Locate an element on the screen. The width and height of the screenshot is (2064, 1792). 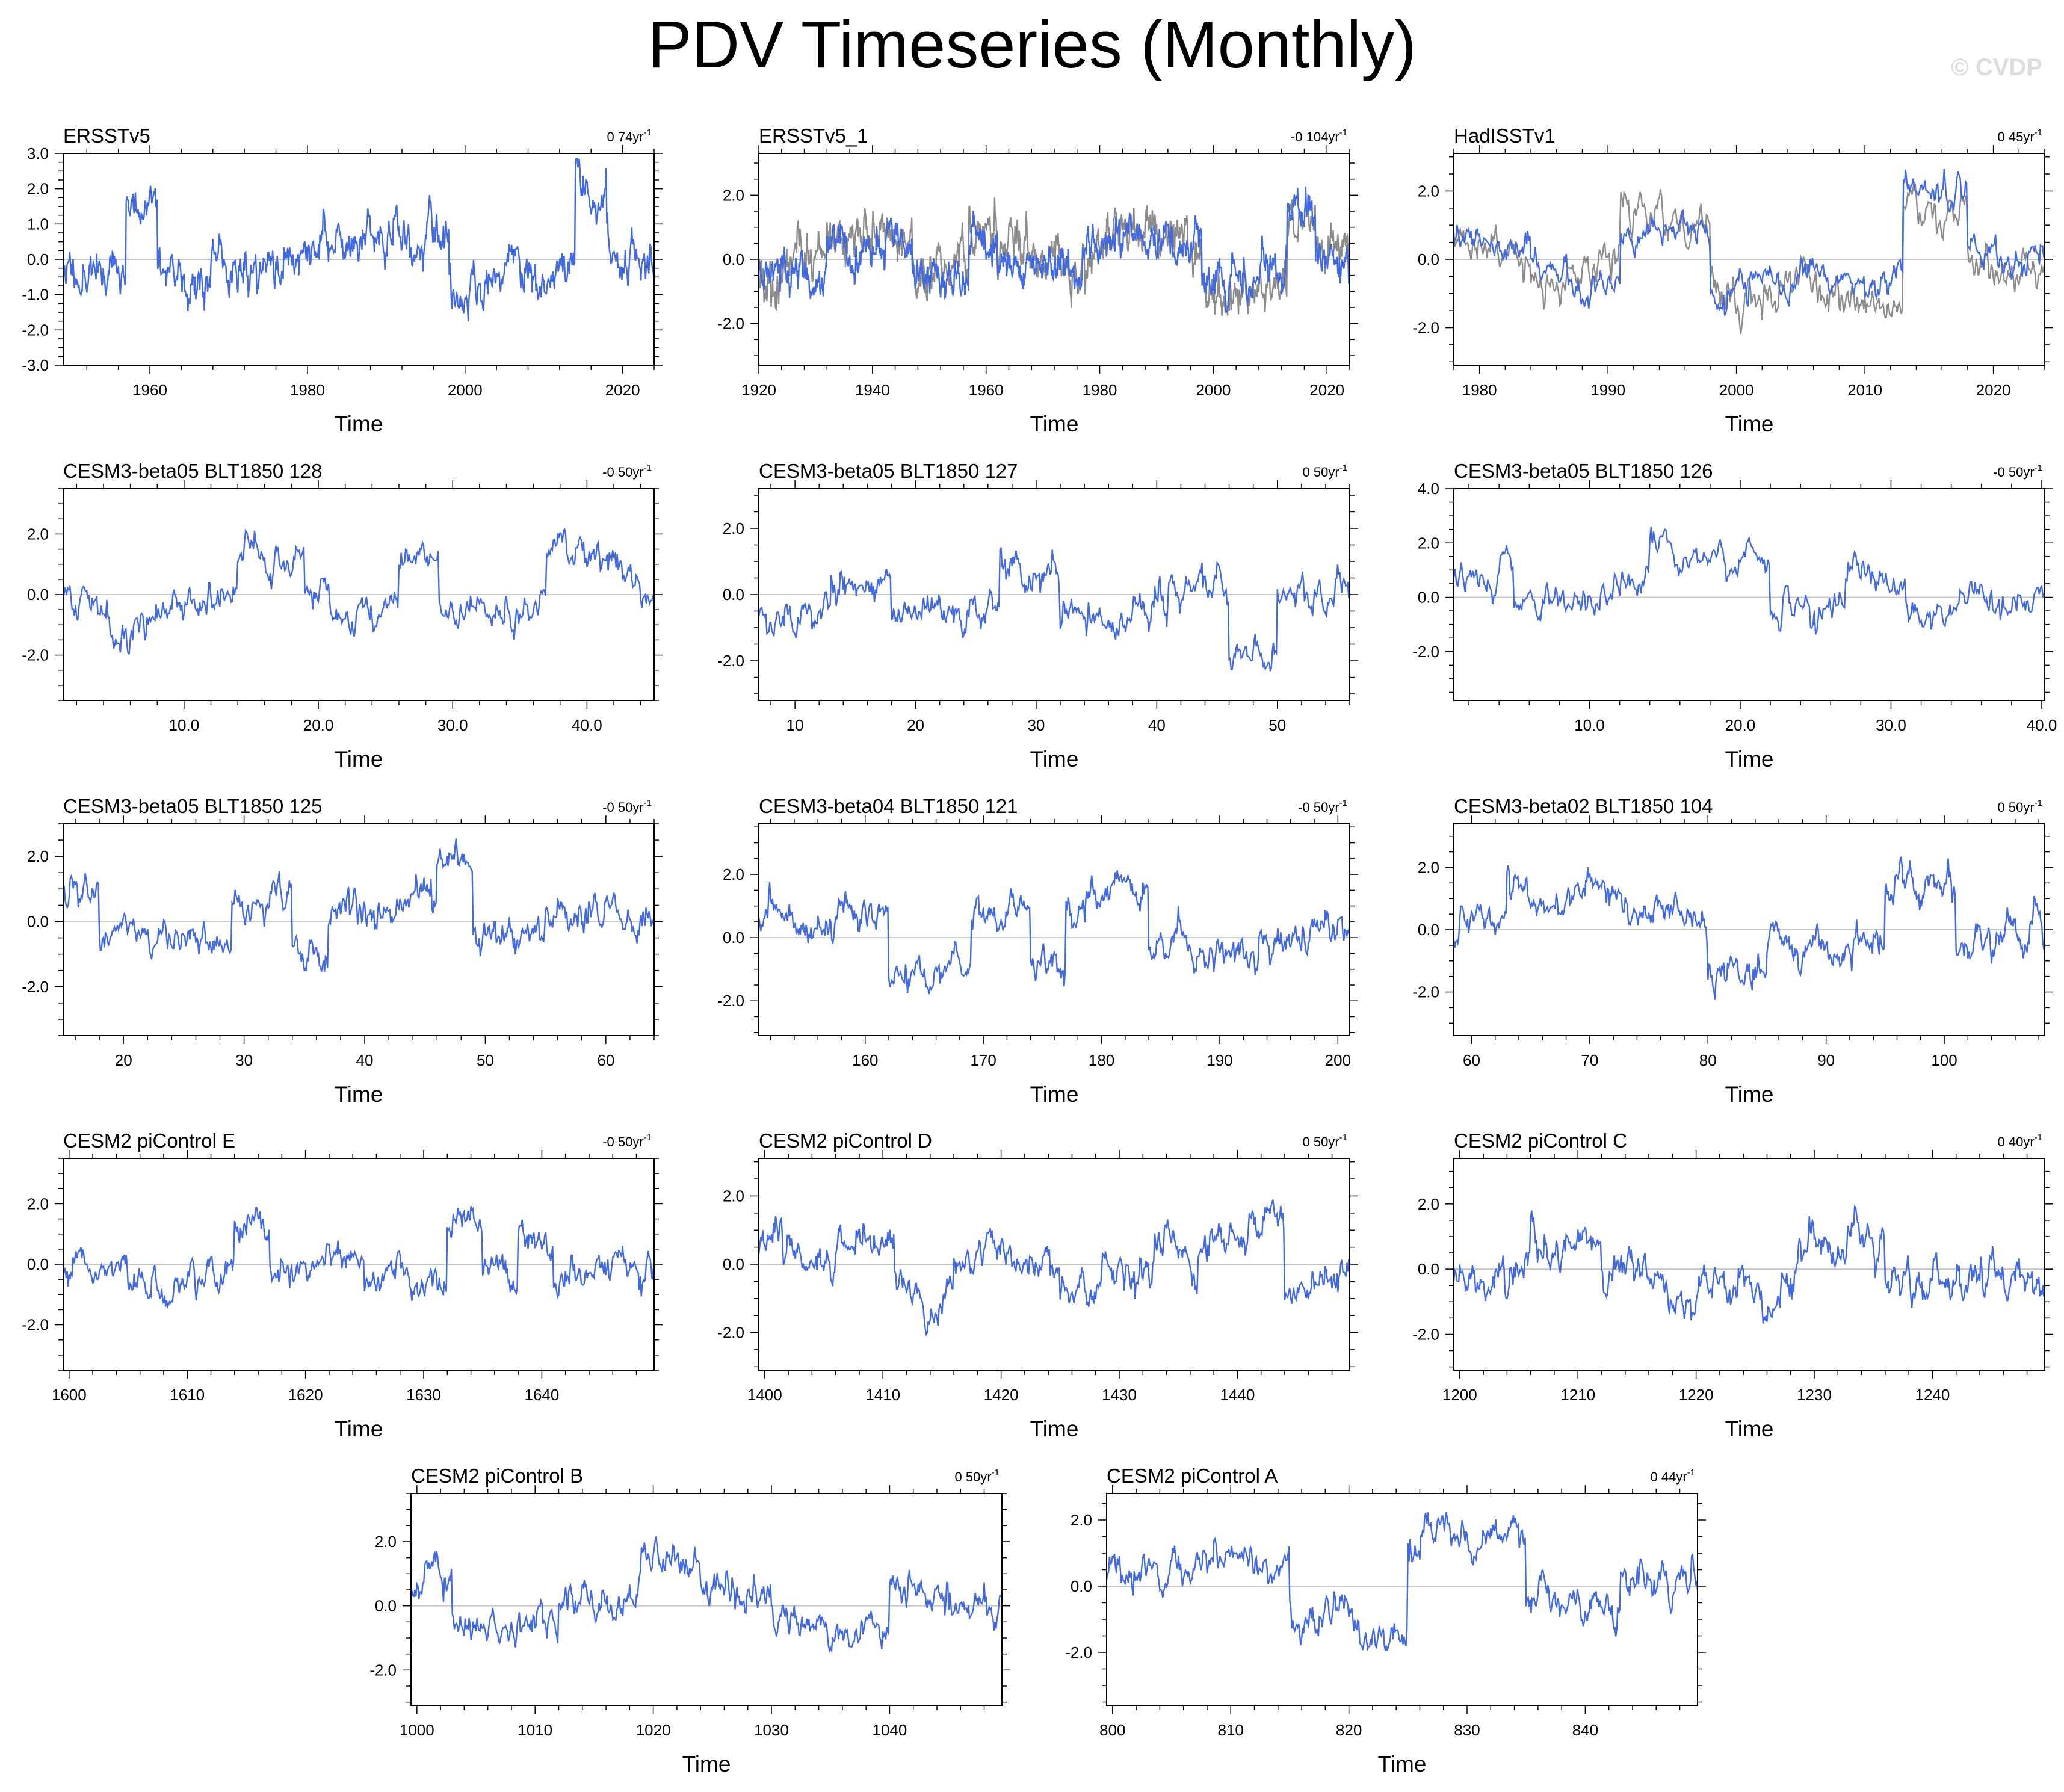
x-tick-label: 60 is located at coordinates (1471, 1060).